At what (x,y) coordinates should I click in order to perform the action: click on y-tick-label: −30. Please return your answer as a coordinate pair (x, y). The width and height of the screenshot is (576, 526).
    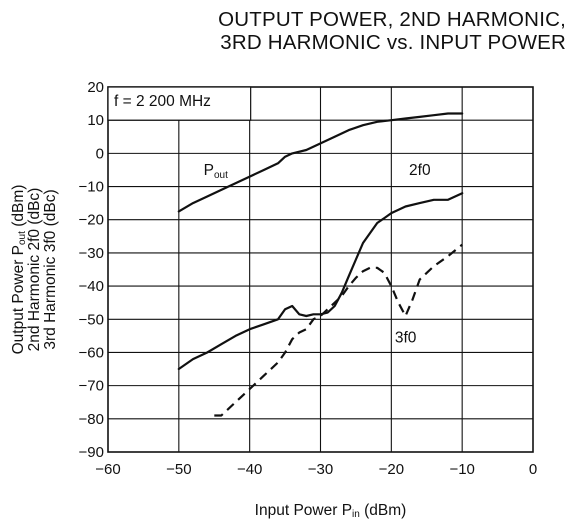
    Looking at the image, I should click on (91, 253).